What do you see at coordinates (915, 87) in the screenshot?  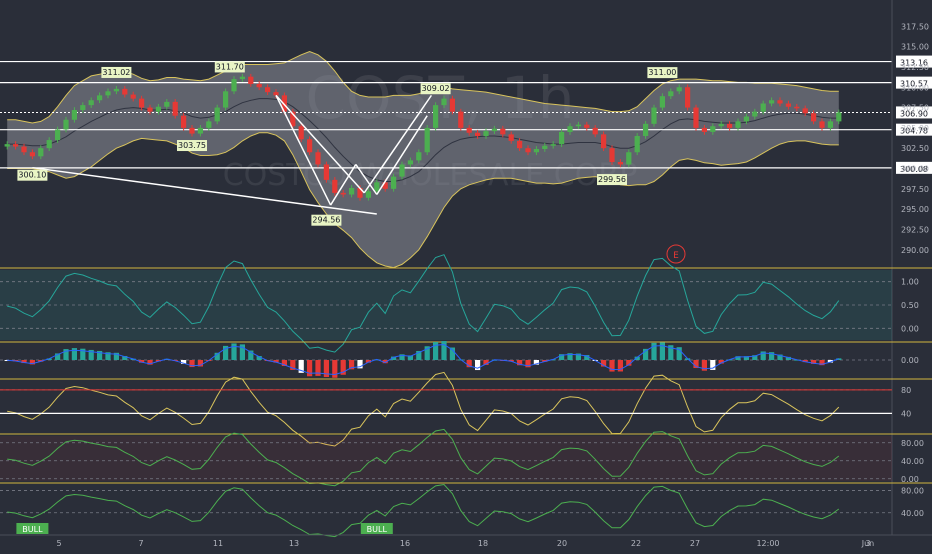 I see `price-tick-label: 310.00` at bounding box center [915, 87].